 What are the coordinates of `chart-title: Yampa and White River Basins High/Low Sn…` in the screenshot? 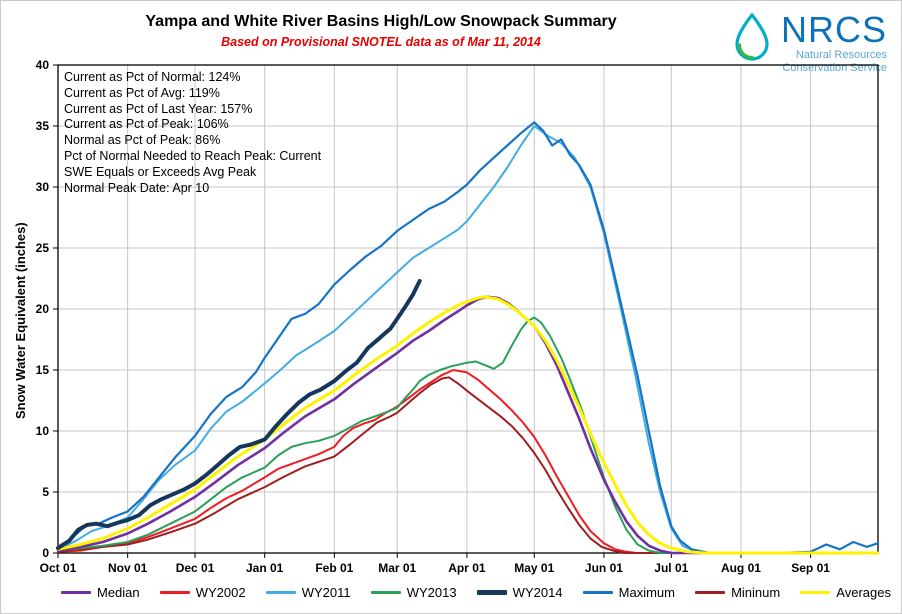 It's located at (381, 21).